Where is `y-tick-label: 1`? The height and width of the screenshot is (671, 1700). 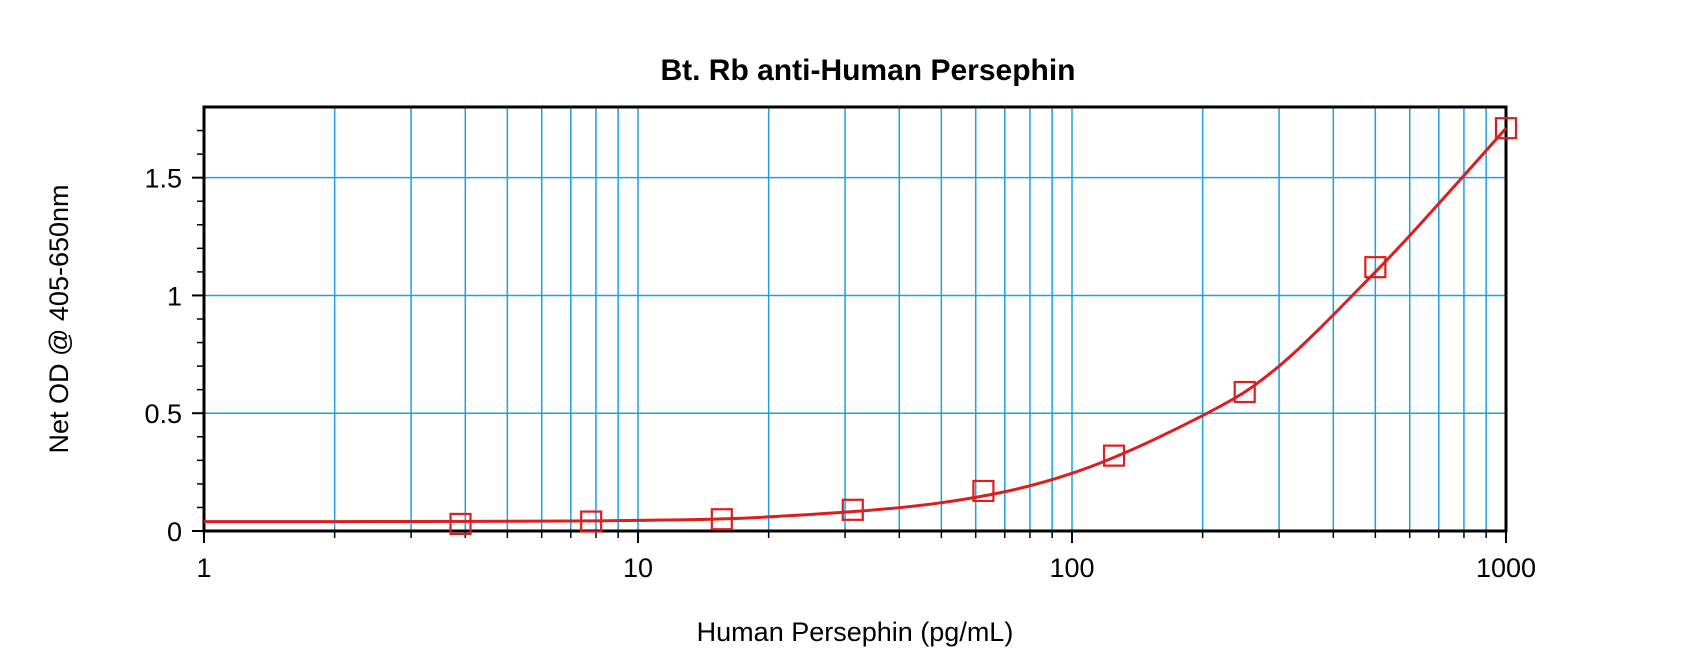 y-tick-label: 1 is located at coordinates (174, 296).